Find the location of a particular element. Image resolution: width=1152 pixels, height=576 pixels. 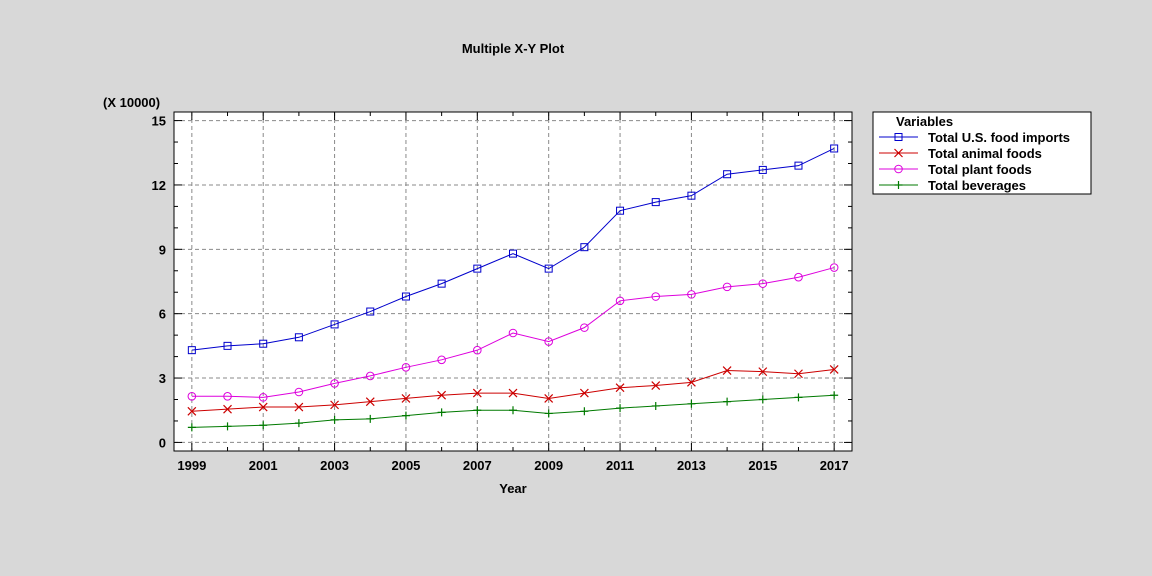

series-total-beverages is located at coordinates (513, 411).